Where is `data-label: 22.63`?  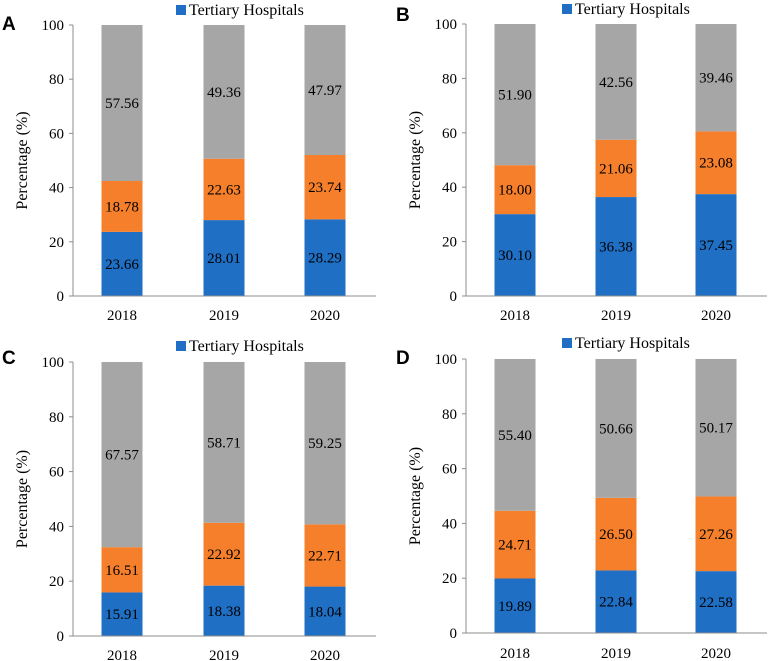 data-label: 22.63 is located at coordinates (224, 190).